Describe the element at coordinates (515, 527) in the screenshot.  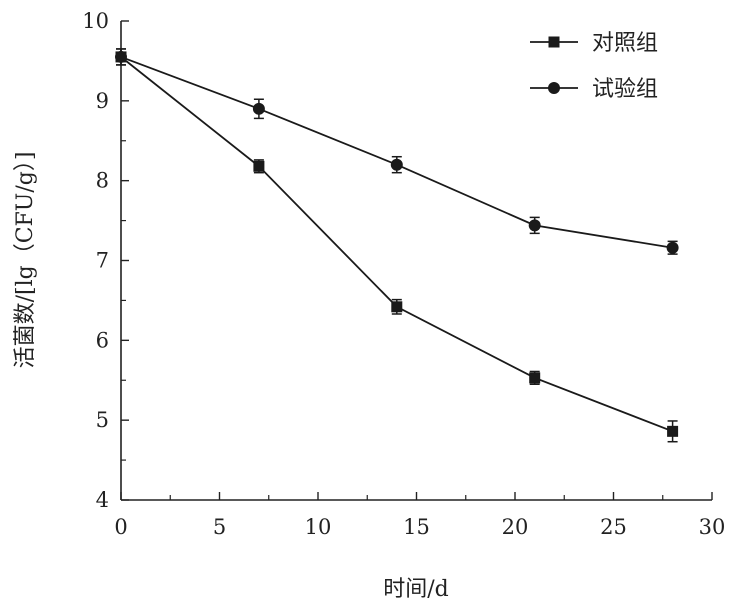
I see `x-tick-label: 20` at that location.